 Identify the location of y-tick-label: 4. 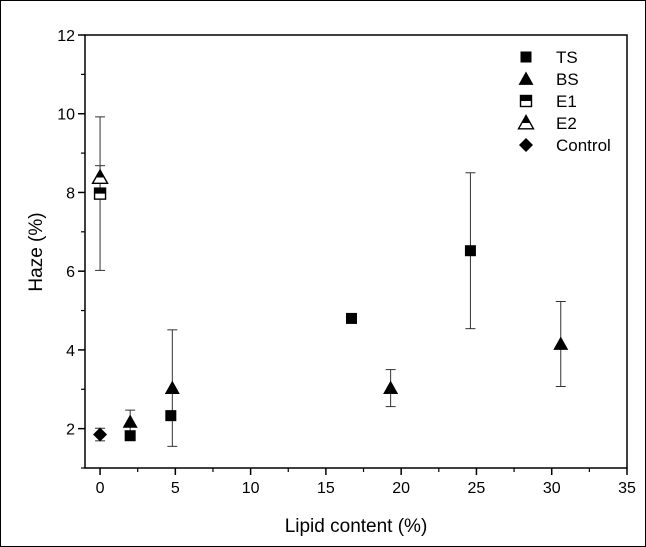
(70, 351).